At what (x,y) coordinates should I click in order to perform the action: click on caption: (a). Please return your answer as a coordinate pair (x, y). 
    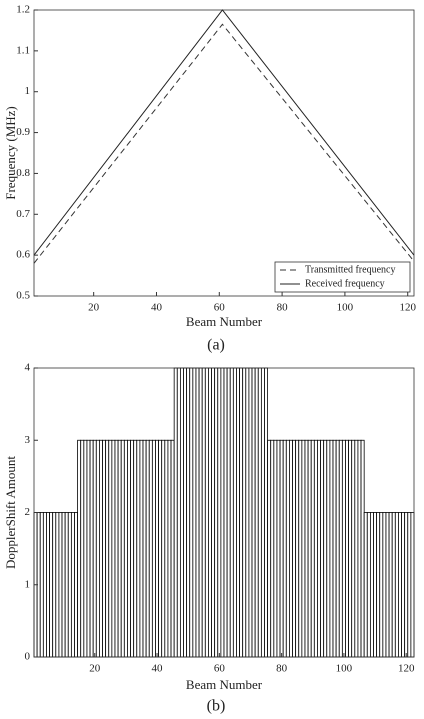
    Looking at the image, I should click on (216, 345).